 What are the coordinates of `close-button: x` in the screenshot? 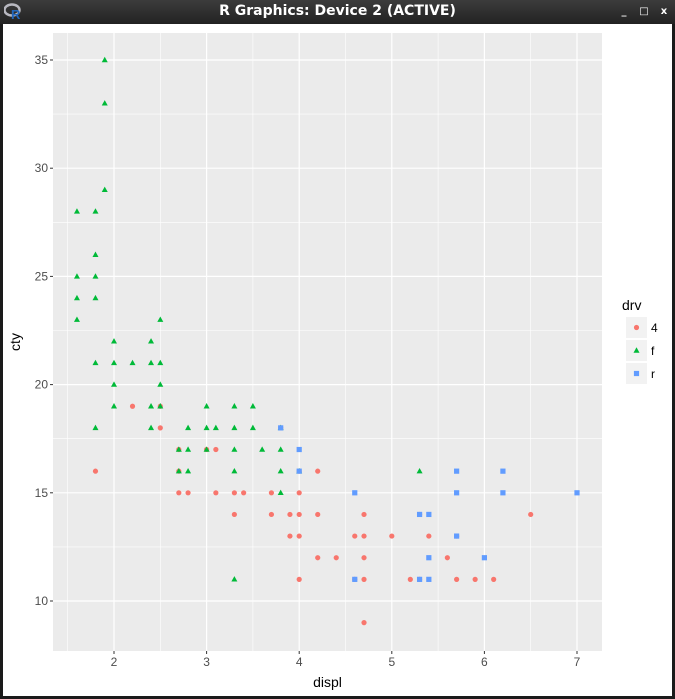 It's located at (664, 11).